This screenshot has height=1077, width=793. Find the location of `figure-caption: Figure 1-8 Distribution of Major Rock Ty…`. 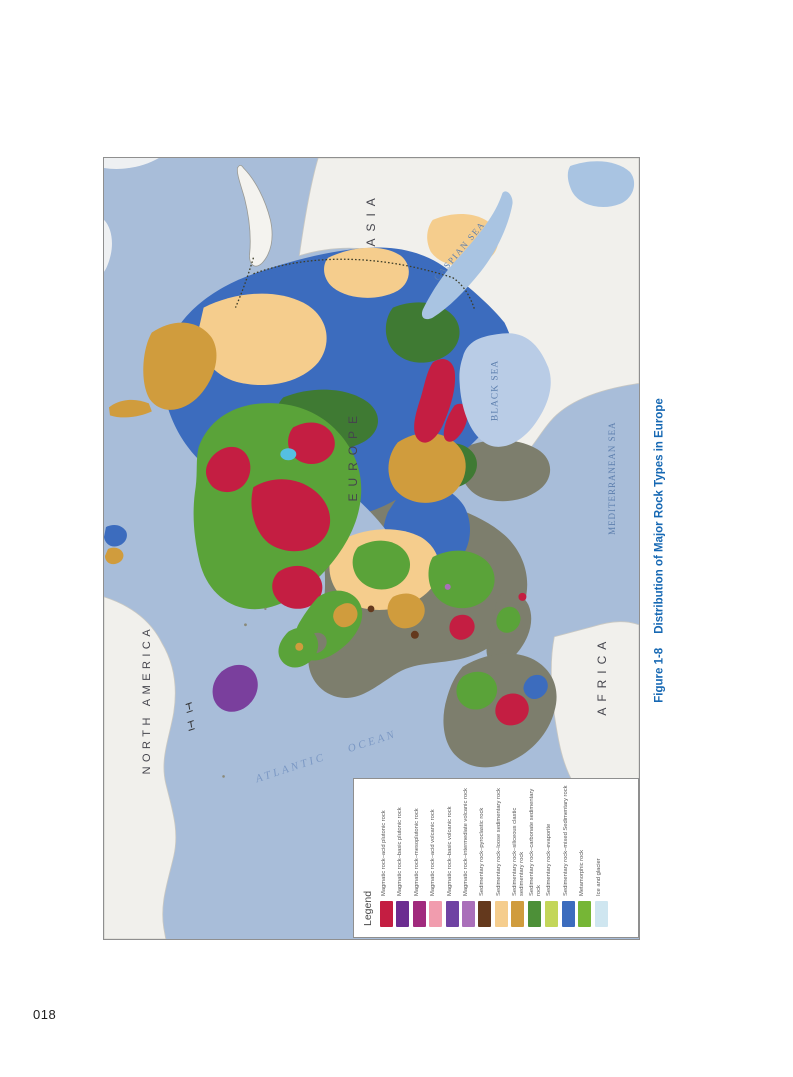

figure-caption: Figure 1-8 Distribution of Major Rock Ty… is located at coordinates (659, 551).